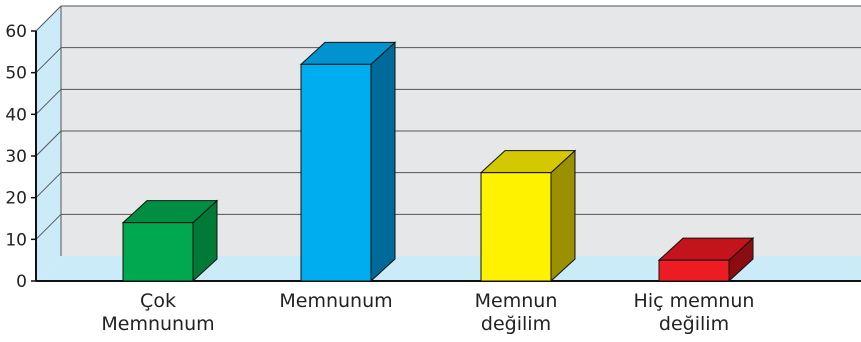 Image resolution: width=861 pixels, height=342 pixels. What do you see at coordinates (694, 301) in the screenshot?
I see `category-label: Hiç memnun` at bounding box center [694, 301].